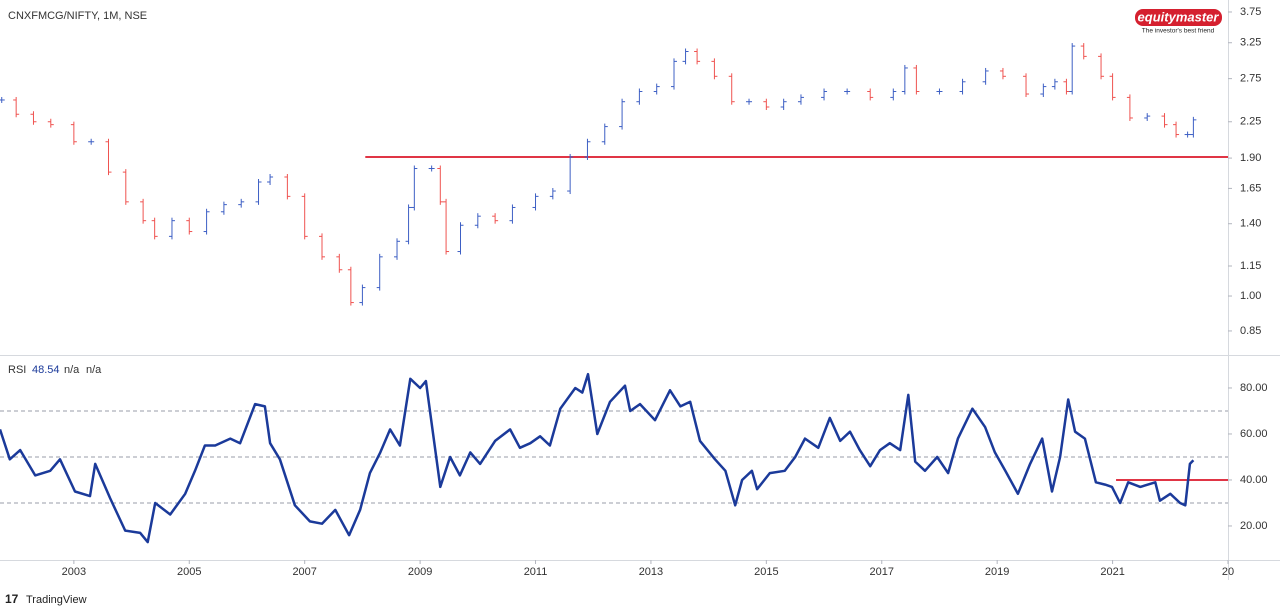 The width and height of the screenshot is (1280, 615). I want to click on logo: equitymaster, so click(1179, 16).